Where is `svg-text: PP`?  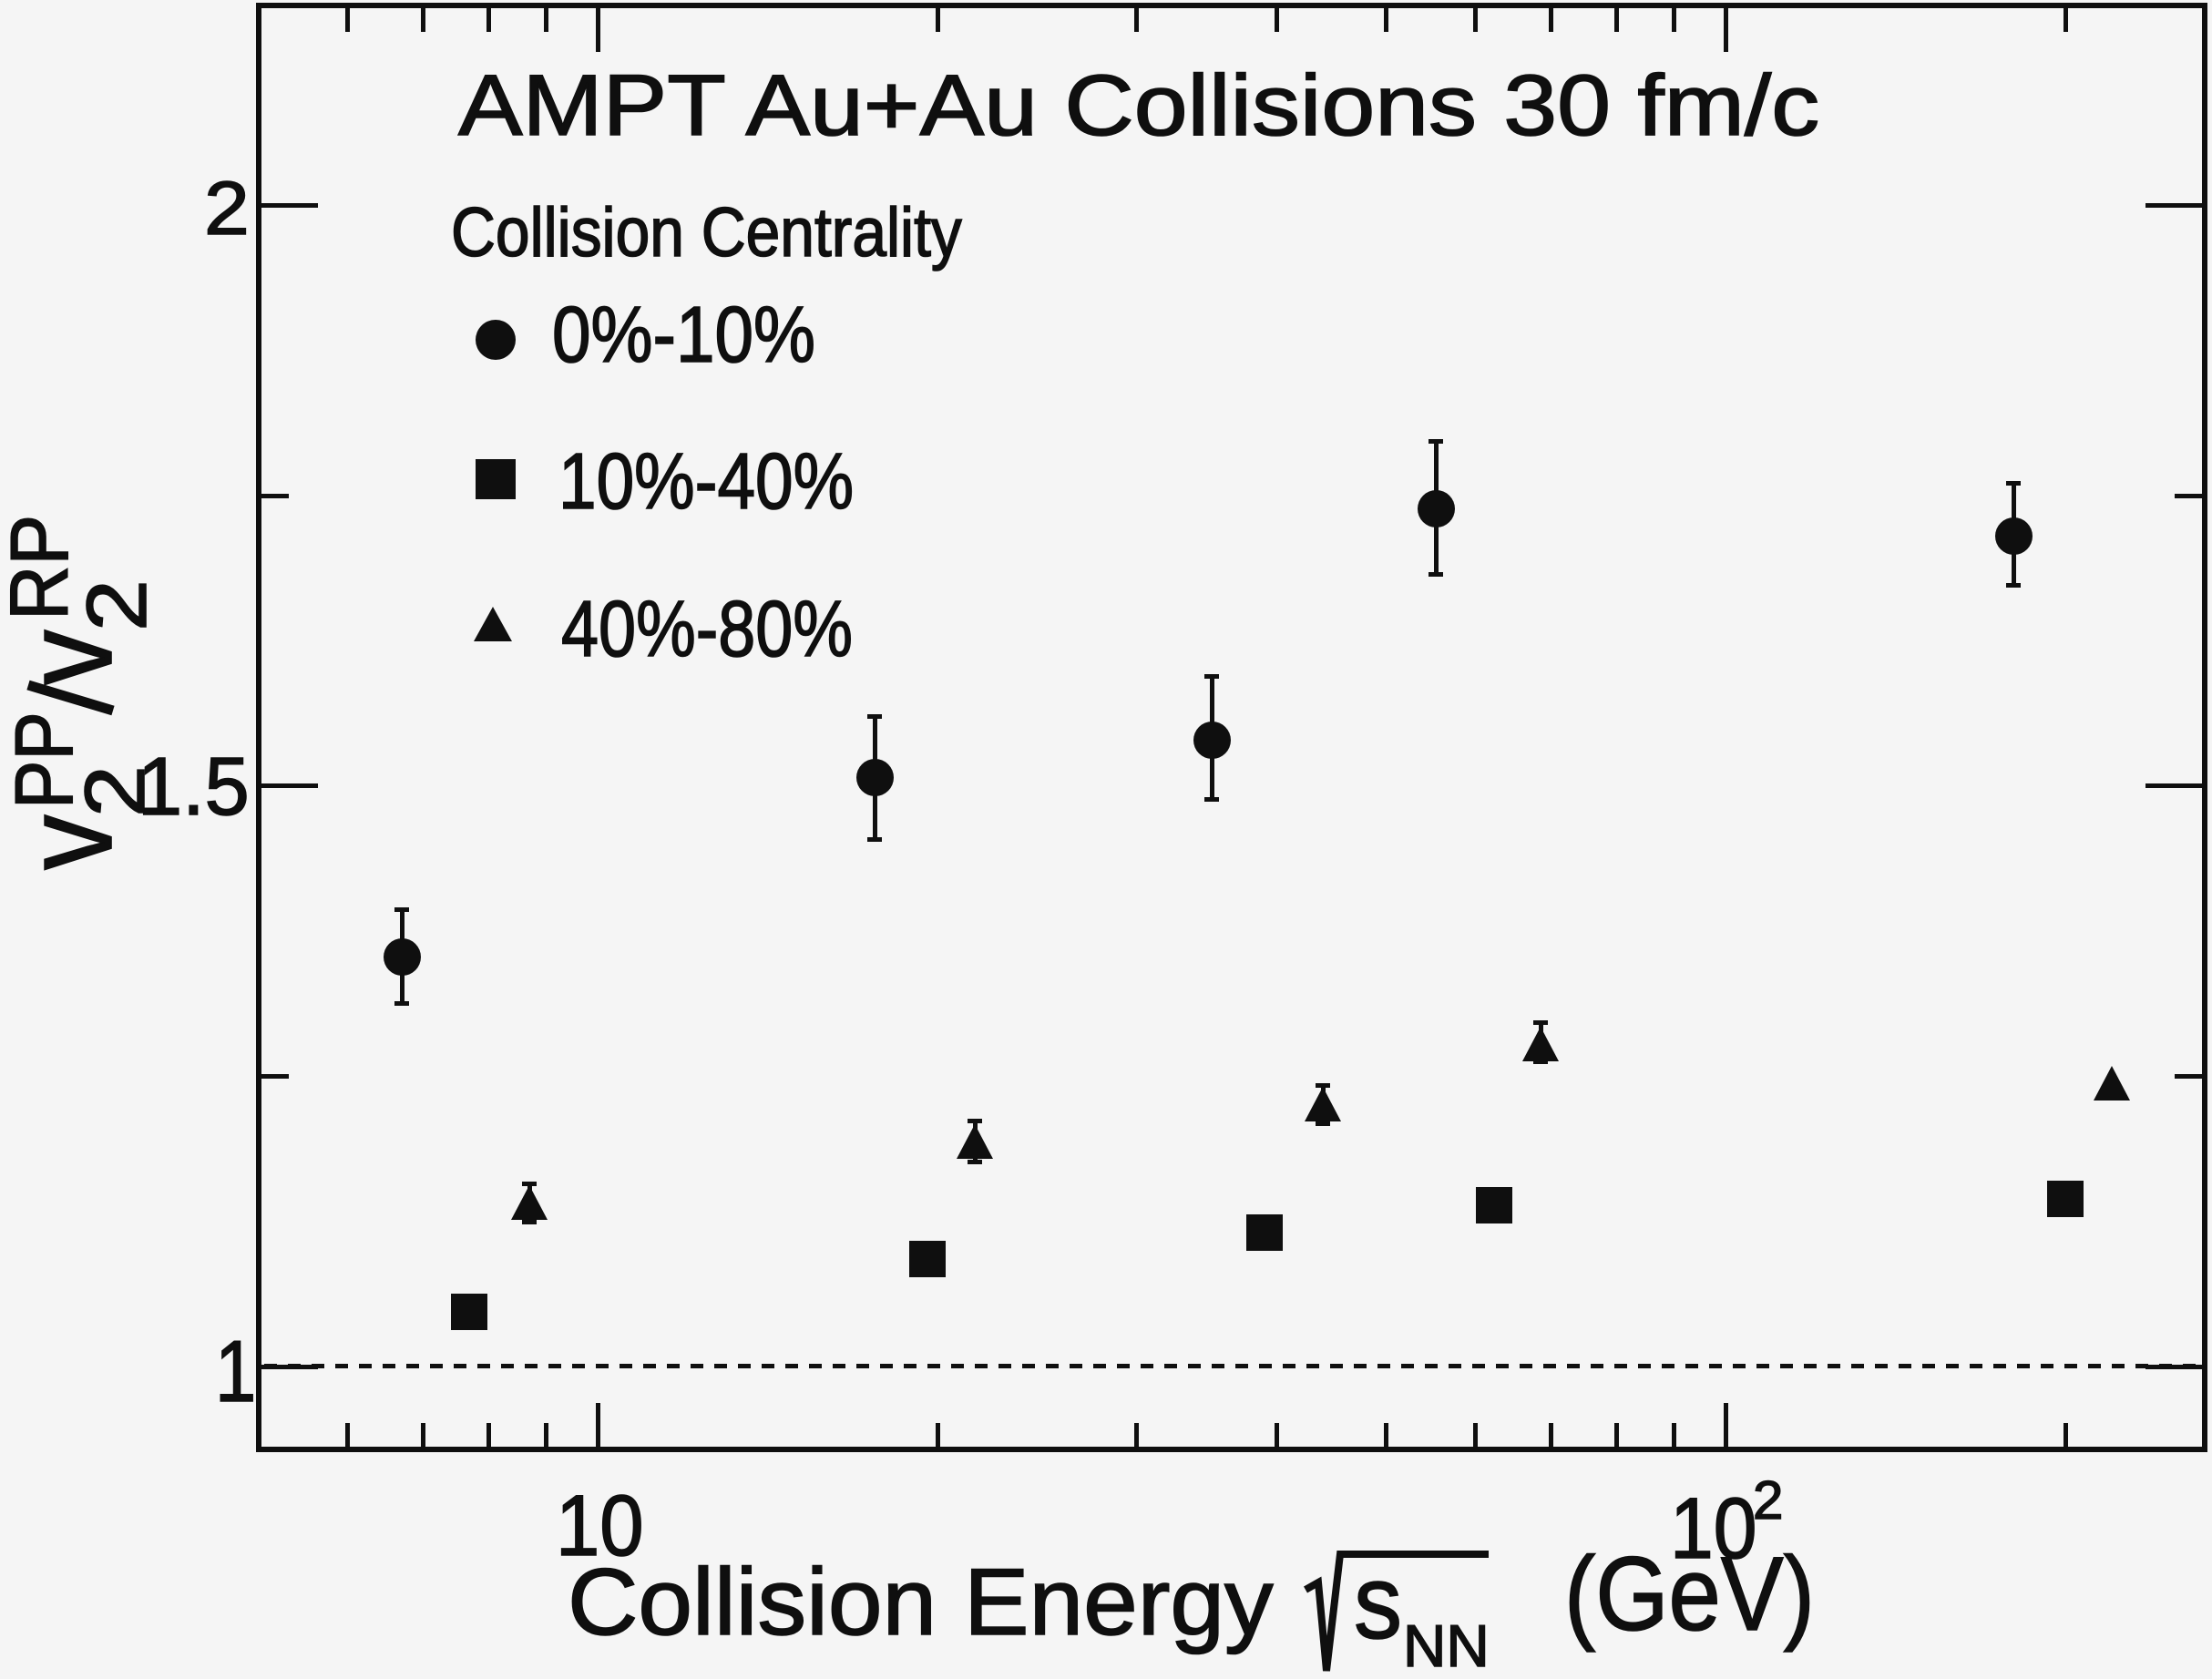 svg-text: PP is located at coordinates (45, 761).